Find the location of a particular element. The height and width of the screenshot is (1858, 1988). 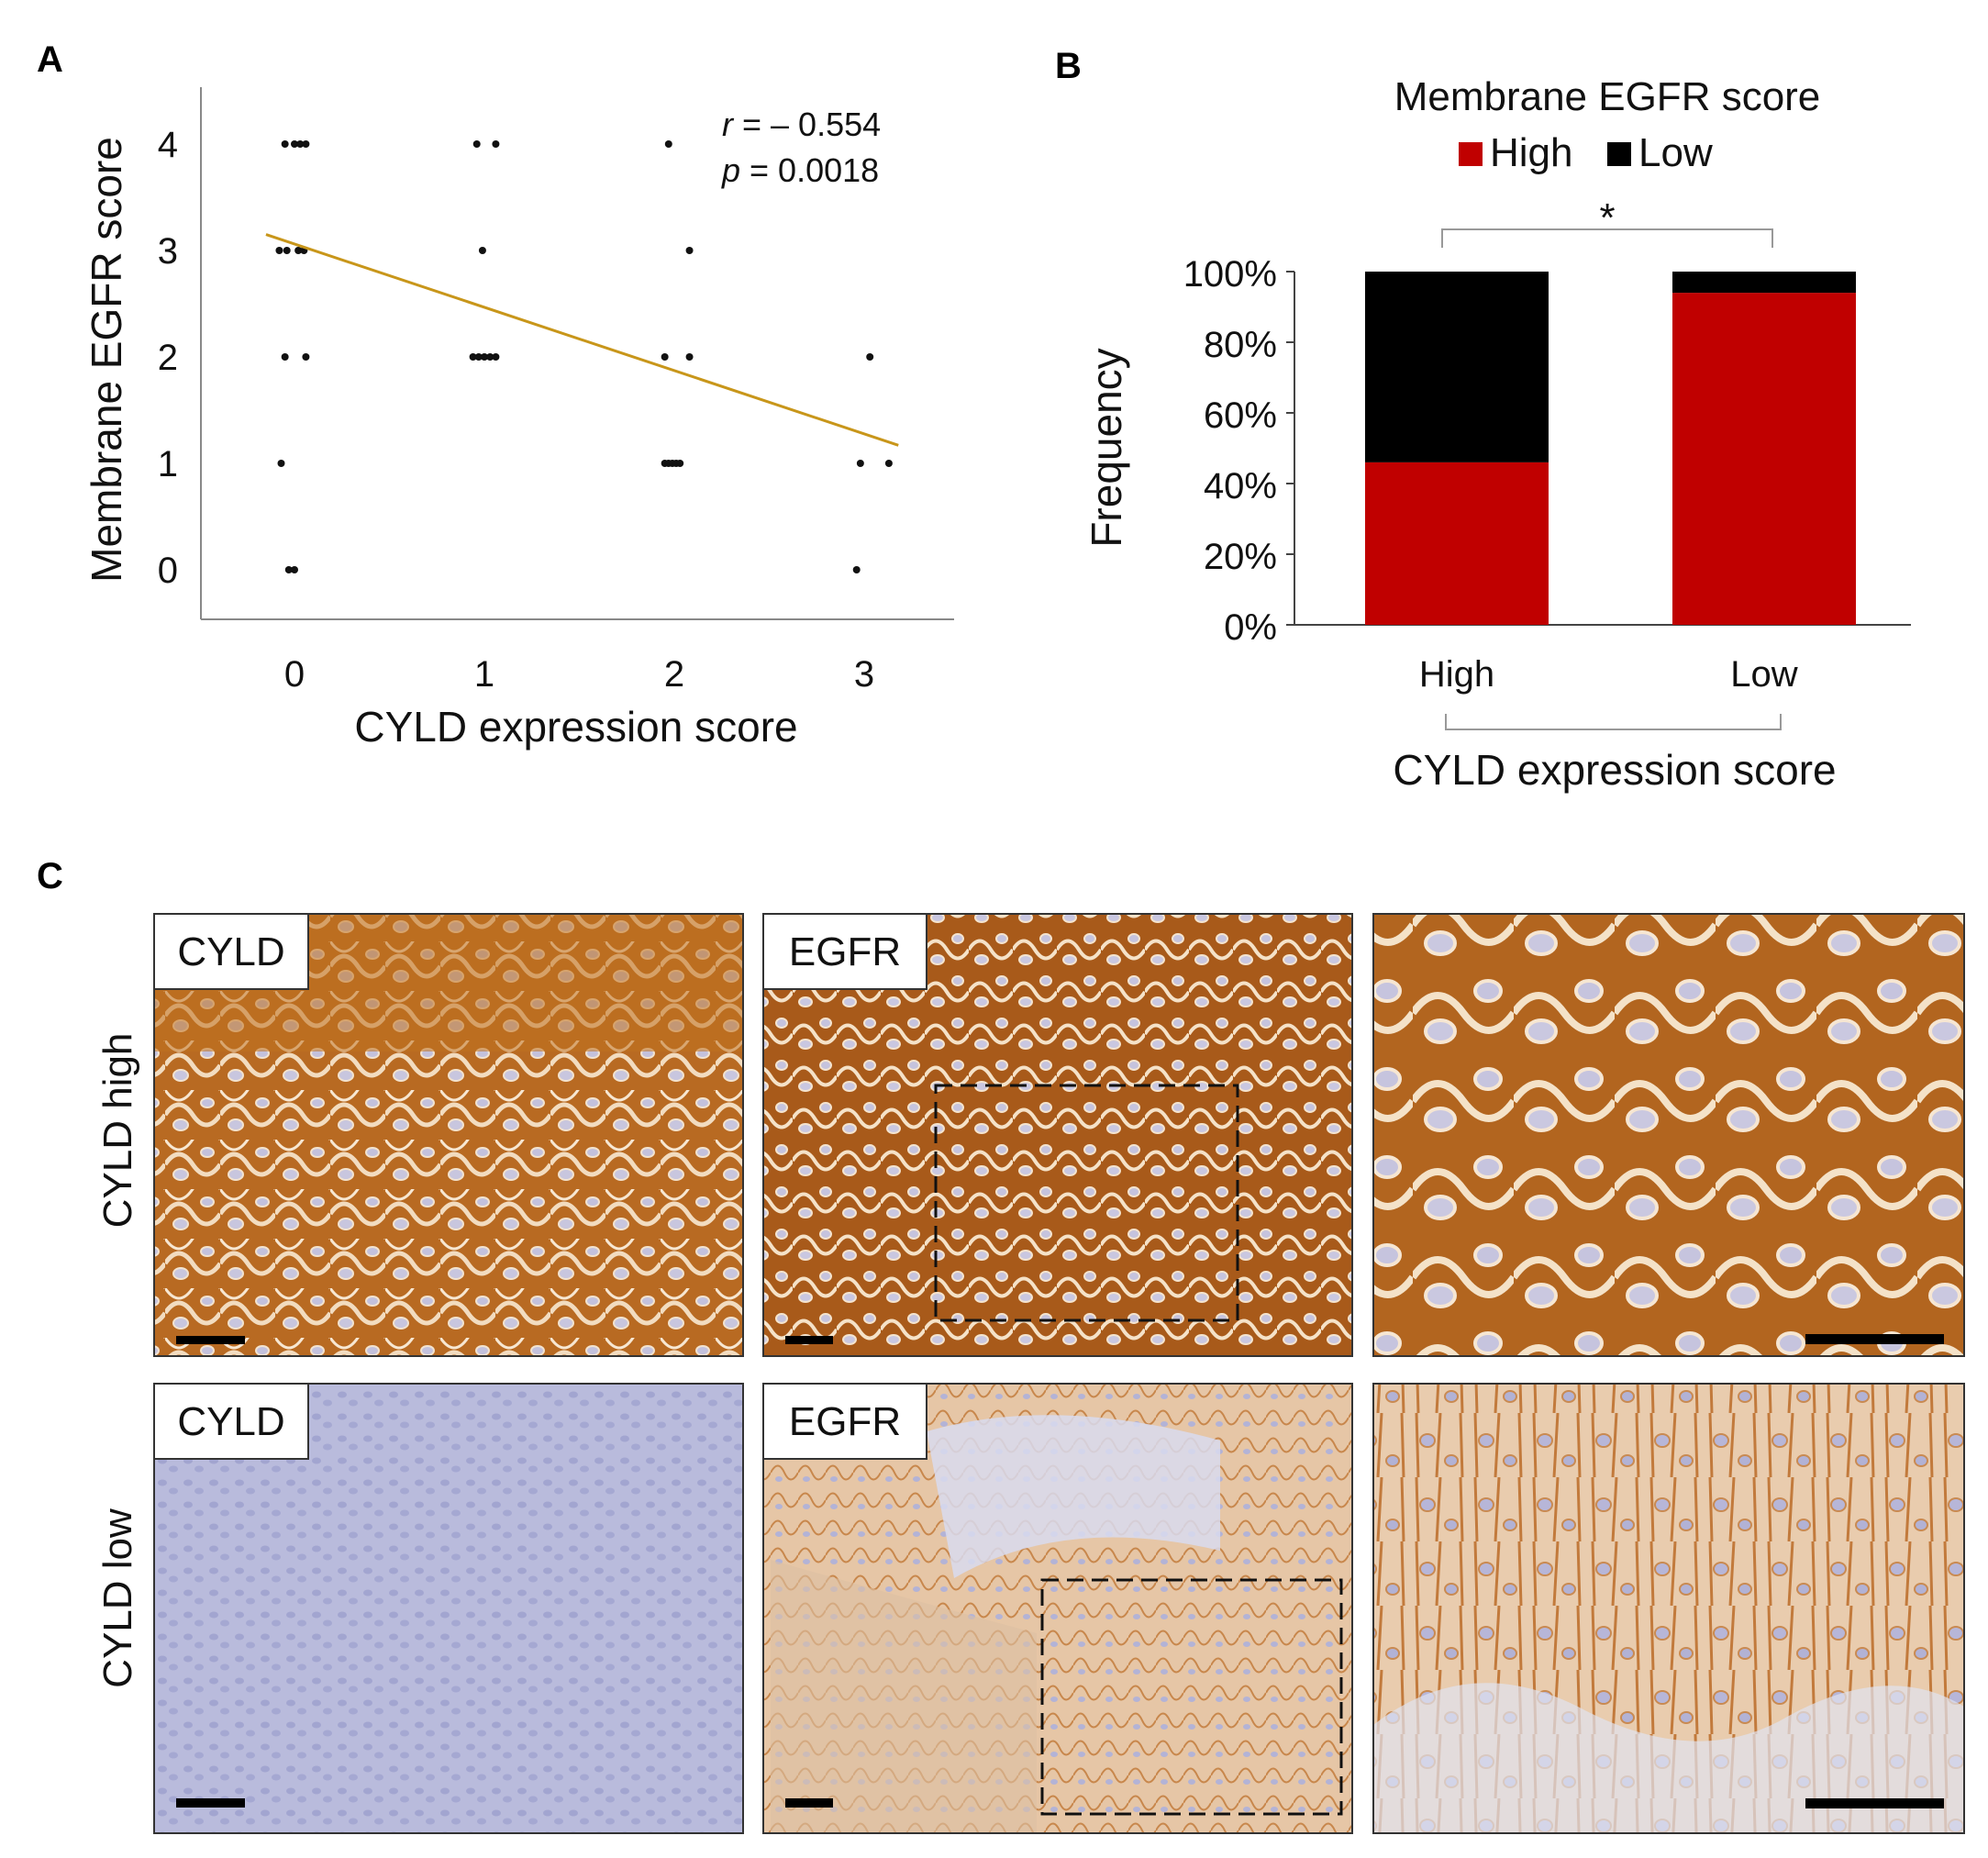

legend-label-low: Low is located at coordinates (1675, 152).